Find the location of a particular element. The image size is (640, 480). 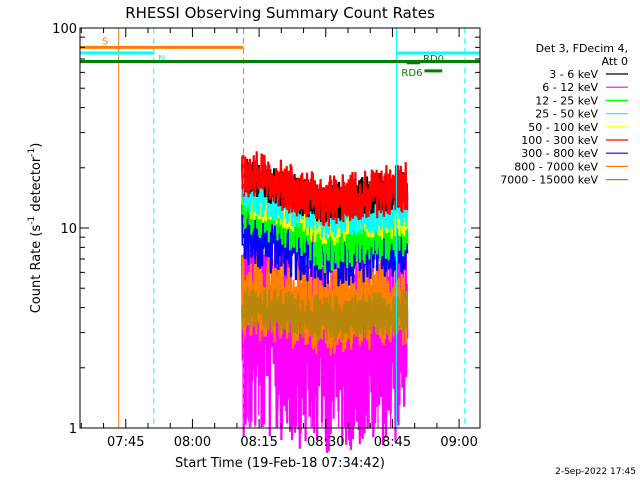

legend-entry-label: 25 - 50 keV is located at coordinates (566, 114).